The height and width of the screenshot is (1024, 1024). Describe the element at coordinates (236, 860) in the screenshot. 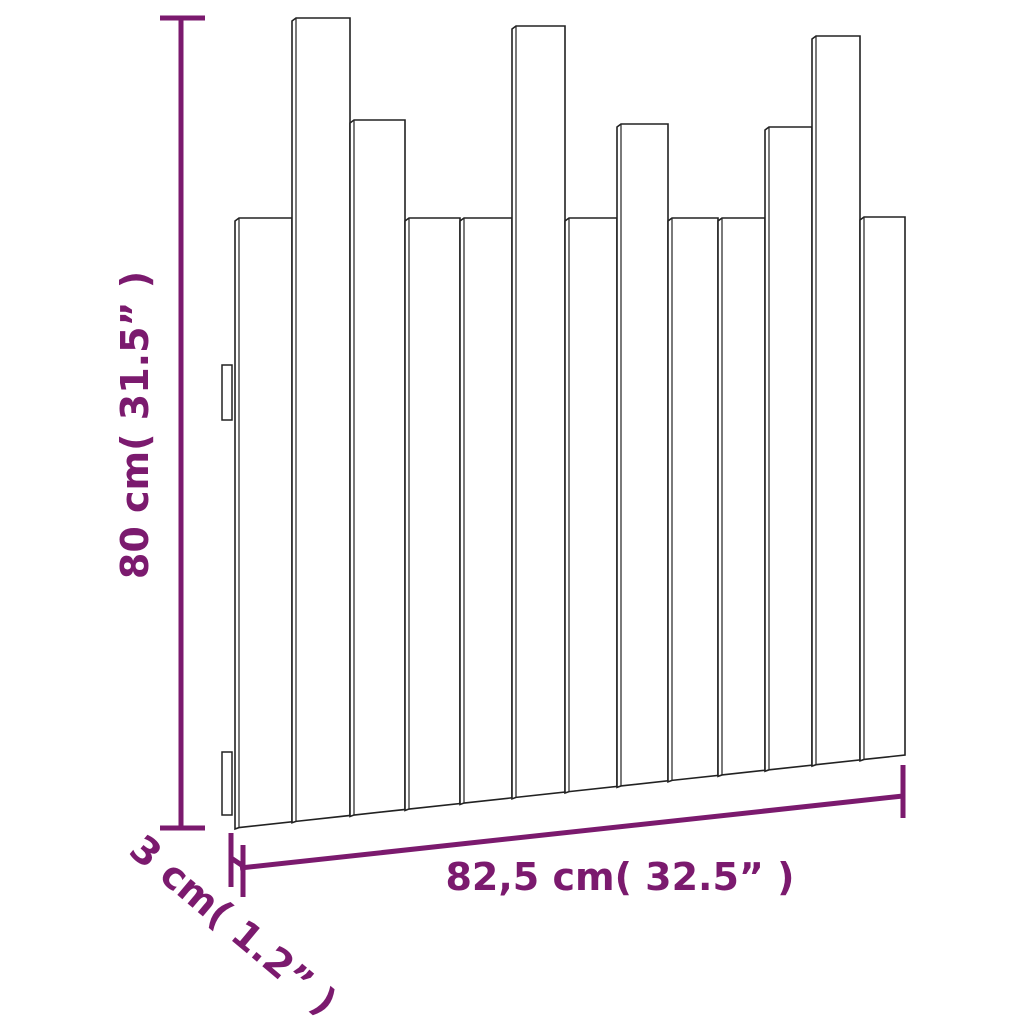

I see `depth-dimension-line` at that location.